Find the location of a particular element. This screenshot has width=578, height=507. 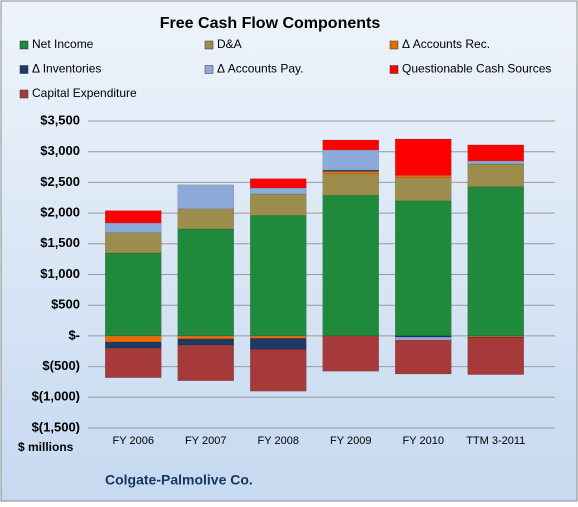

legend-label: Δ Inventories is located at coordinates (66, 69).